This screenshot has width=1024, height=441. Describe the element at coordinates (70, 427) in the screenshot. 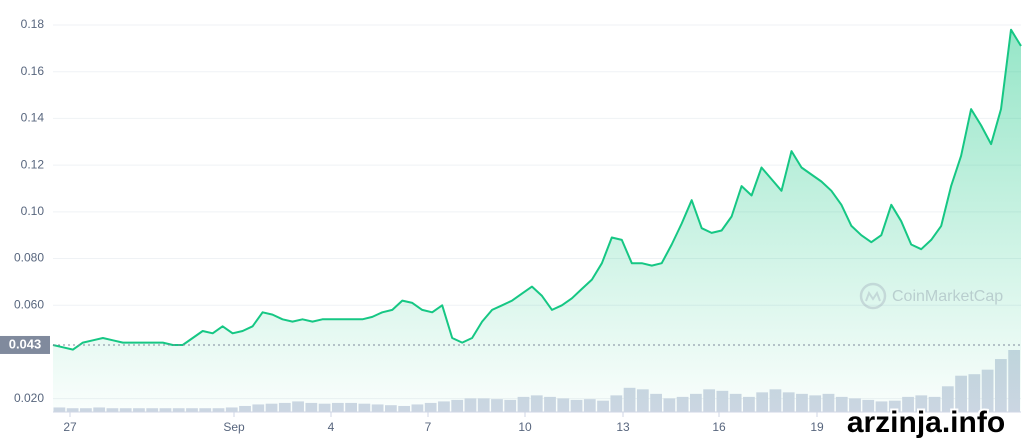

I see `x-tick-label: 27` at that location.